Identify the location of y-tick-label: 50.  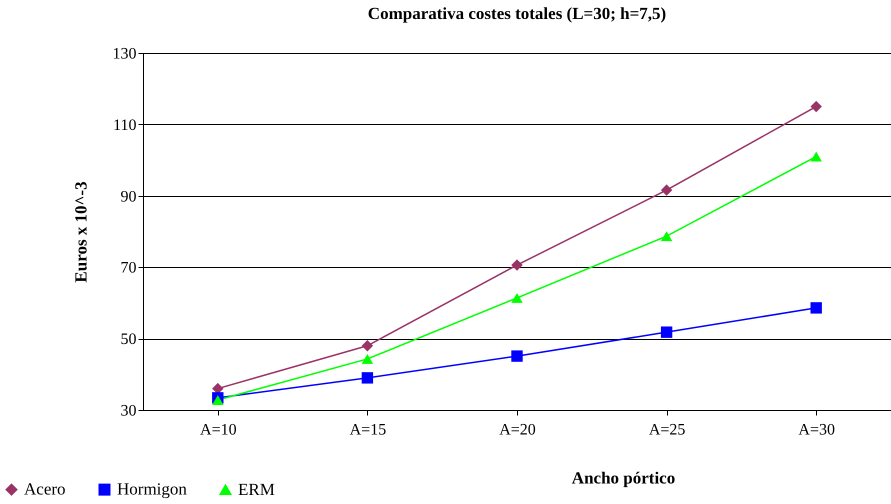
(128, 339).